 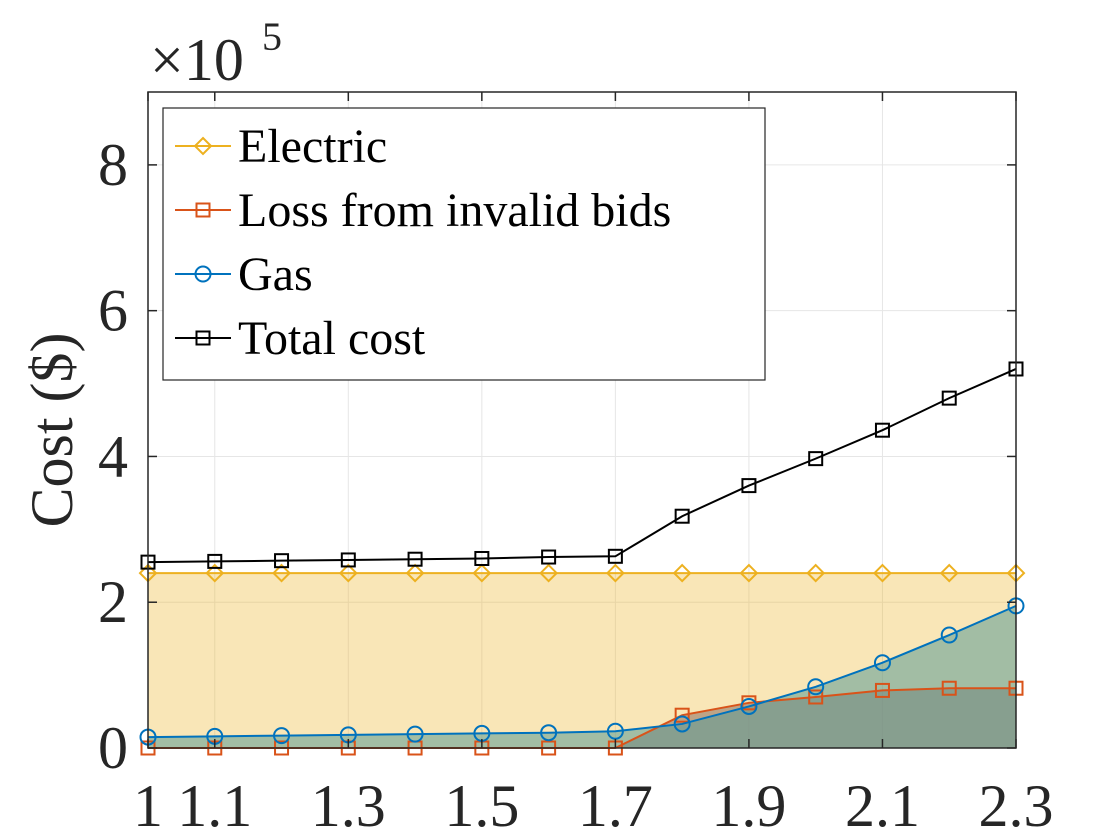 I want to click on legend-item-electric: Electric, so click(x=281, y=146).